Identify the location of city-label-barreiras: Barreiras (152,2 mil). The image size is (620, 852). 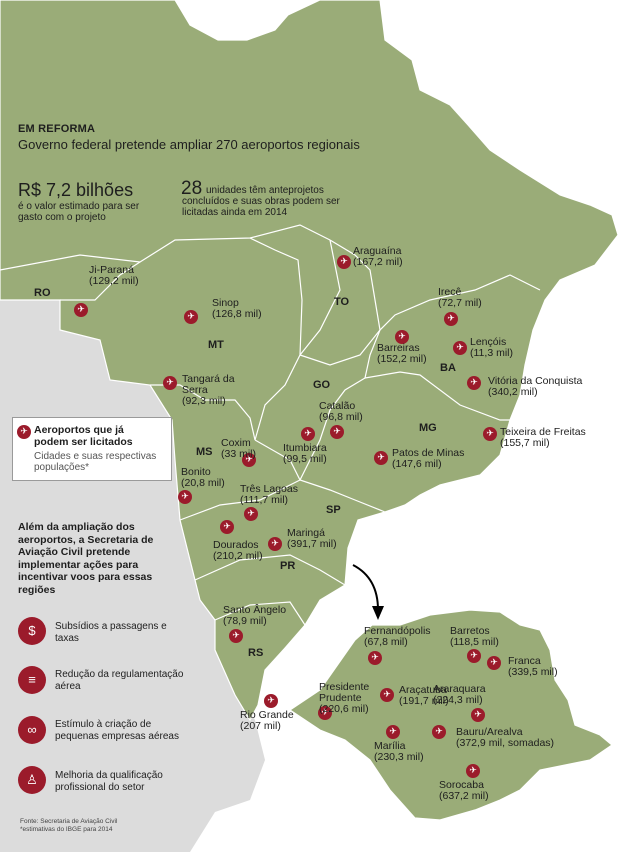
(402, 354).